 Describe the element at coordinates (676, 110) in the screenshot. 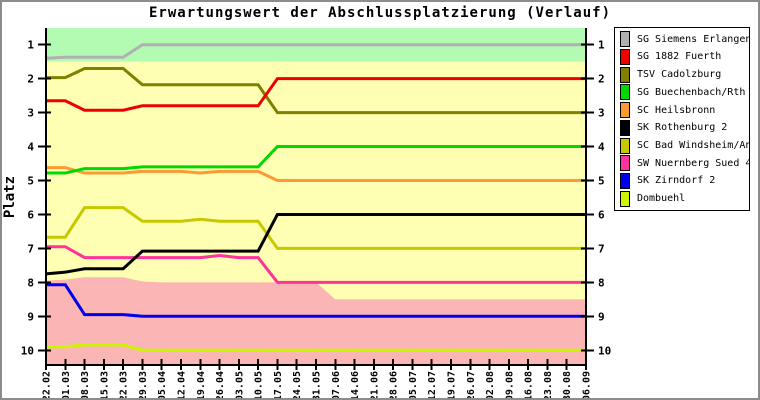

I see `legend-label: SC Heilsbronn` at that location.